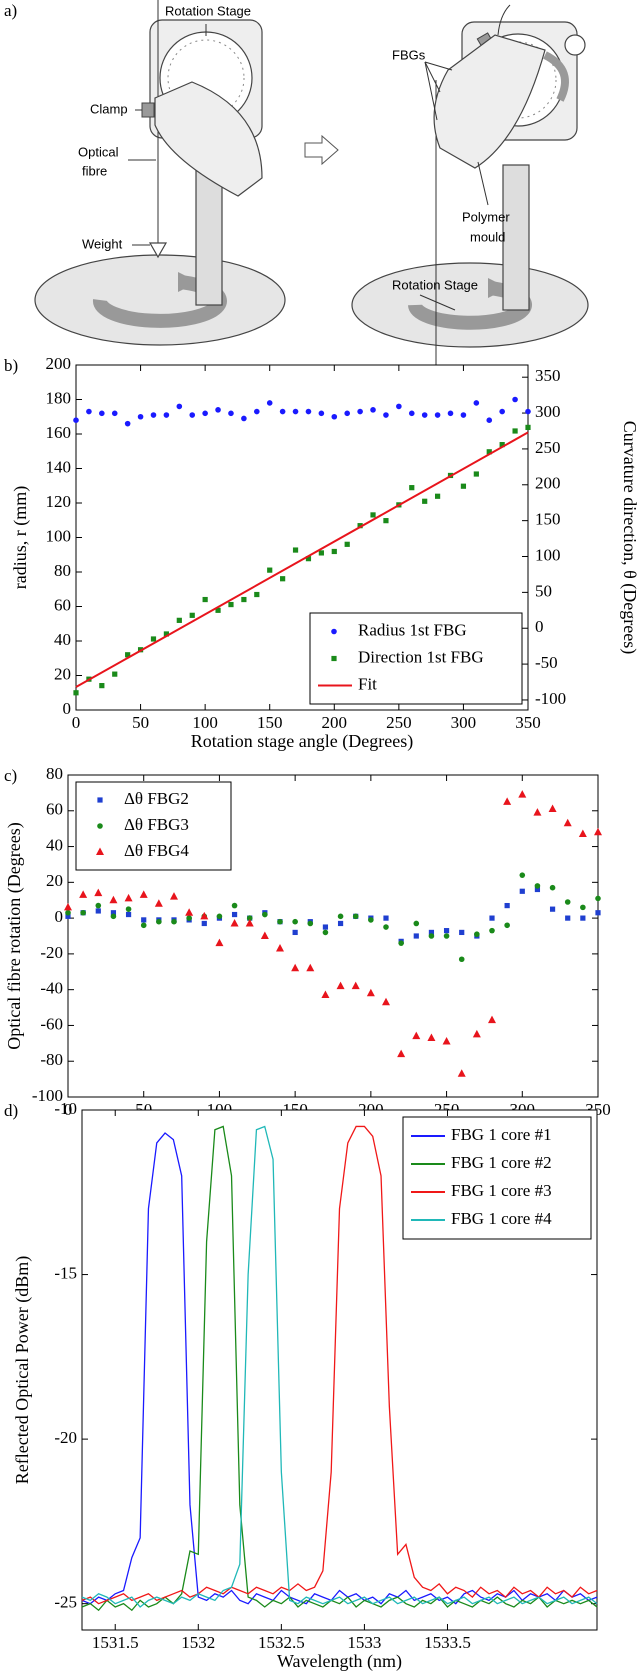 The width and height of the screenshot is (643, 1672). I want to click on legend-label: Fit, so click(367, 683).